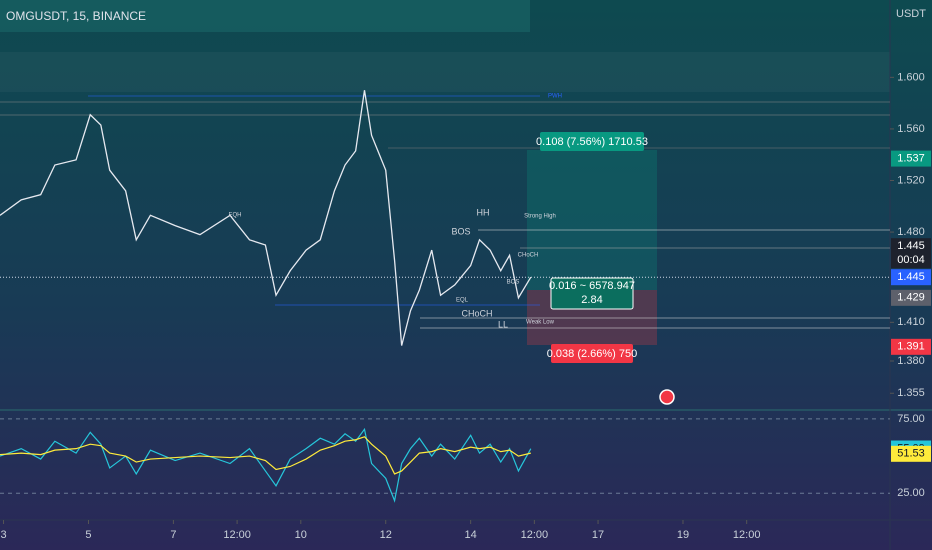 This screenshot has height=550, width=932. I want to click on y-tick-label: 1.520, so click(911, 180).